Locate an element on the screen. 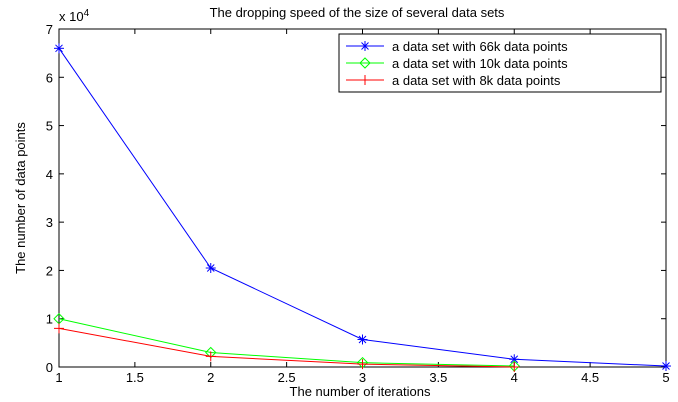 This screenshot has width=678, height=402. y-exponent-base: x 10 is located at coordinates (71, 16).